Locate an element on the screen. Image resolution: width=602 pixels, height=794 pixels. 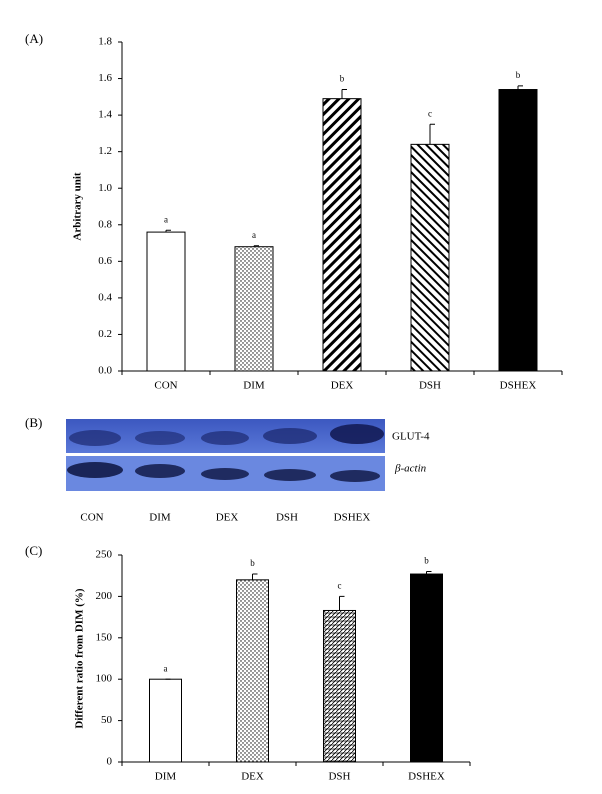
lane-label: CON is located at coordinates (91, 518).